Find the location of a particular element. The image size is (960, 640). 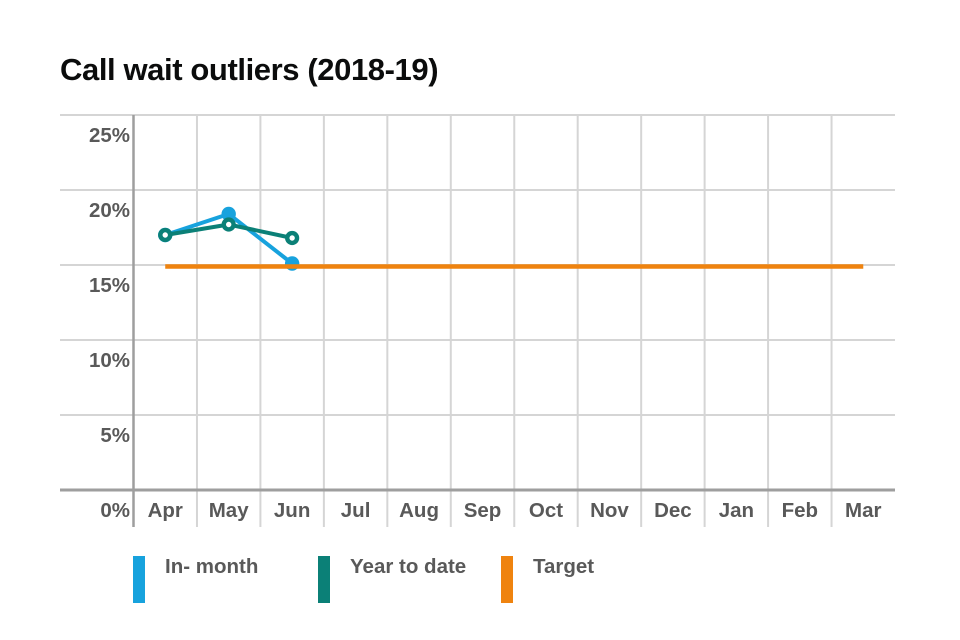

x-tick-label: Nov is located at coordinates (609, 510).